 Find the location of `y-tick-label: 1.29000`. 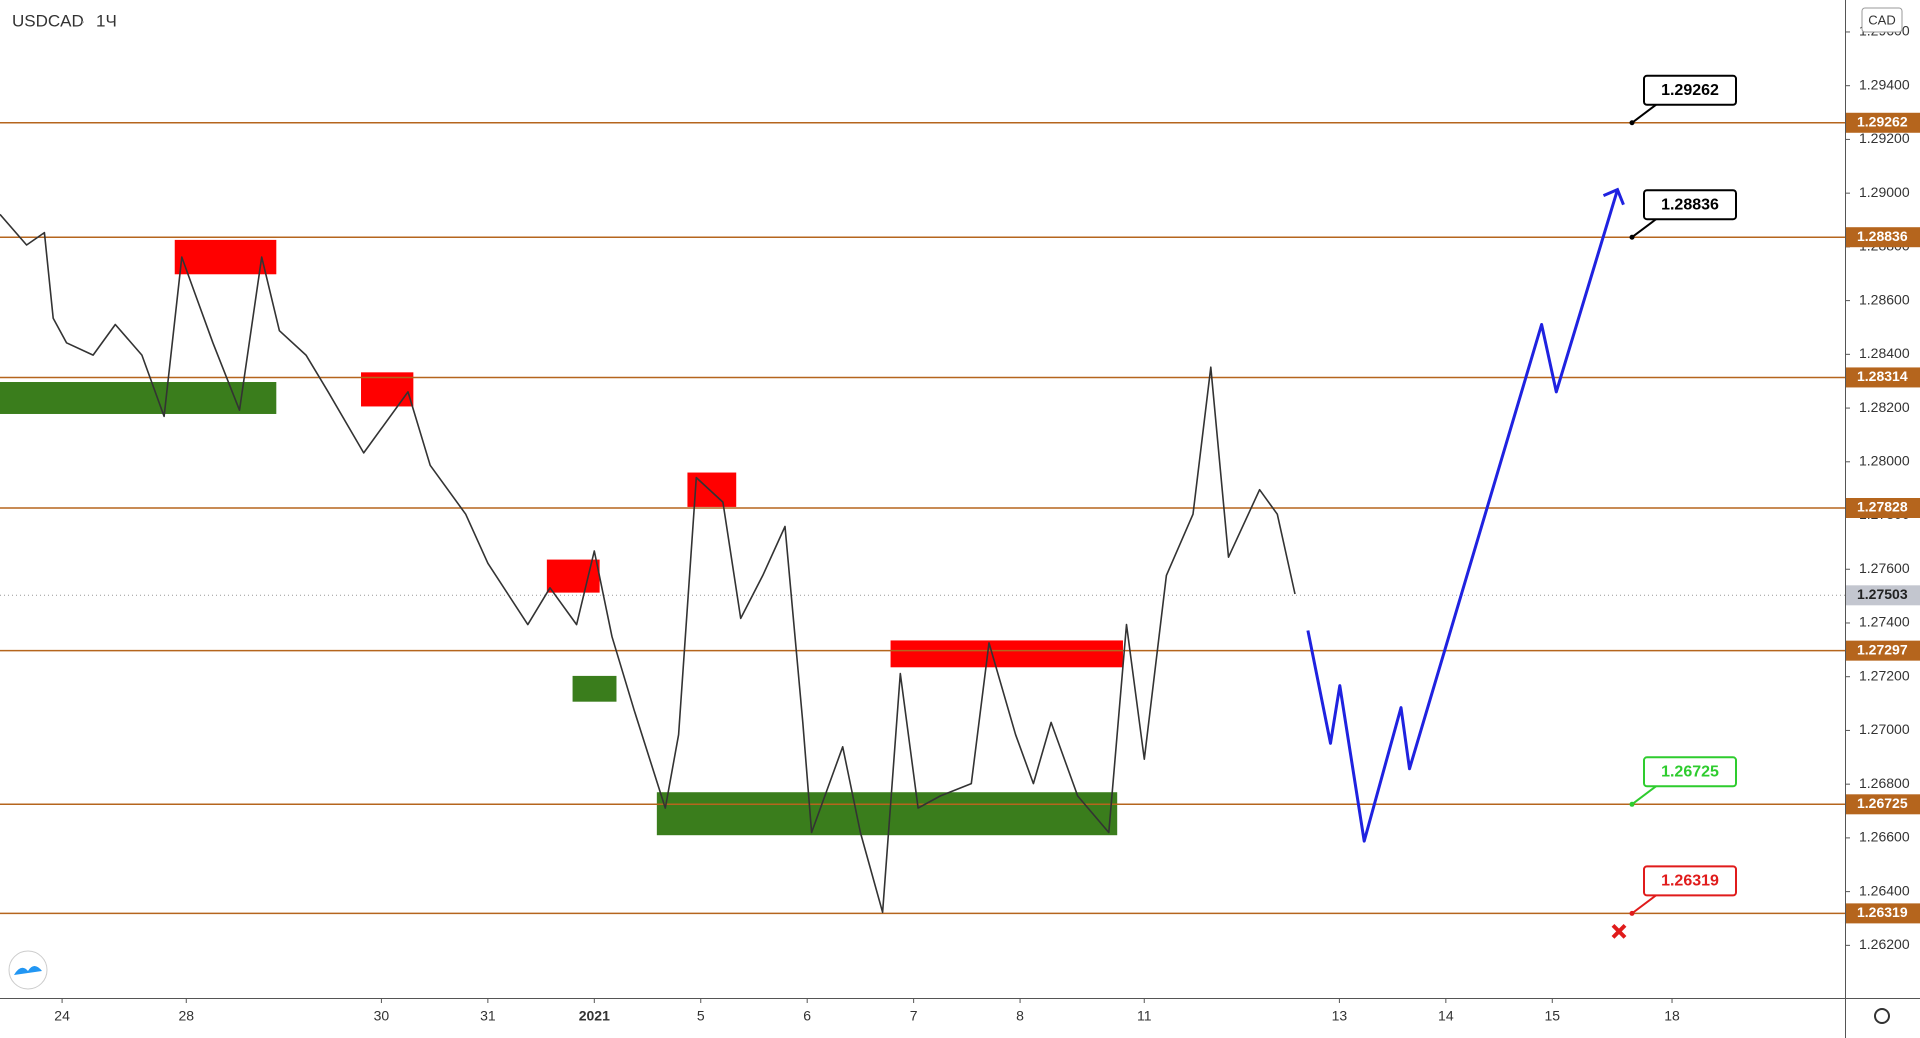

y-tick-label: 1.29000 is located at coordinates (1884, 192).